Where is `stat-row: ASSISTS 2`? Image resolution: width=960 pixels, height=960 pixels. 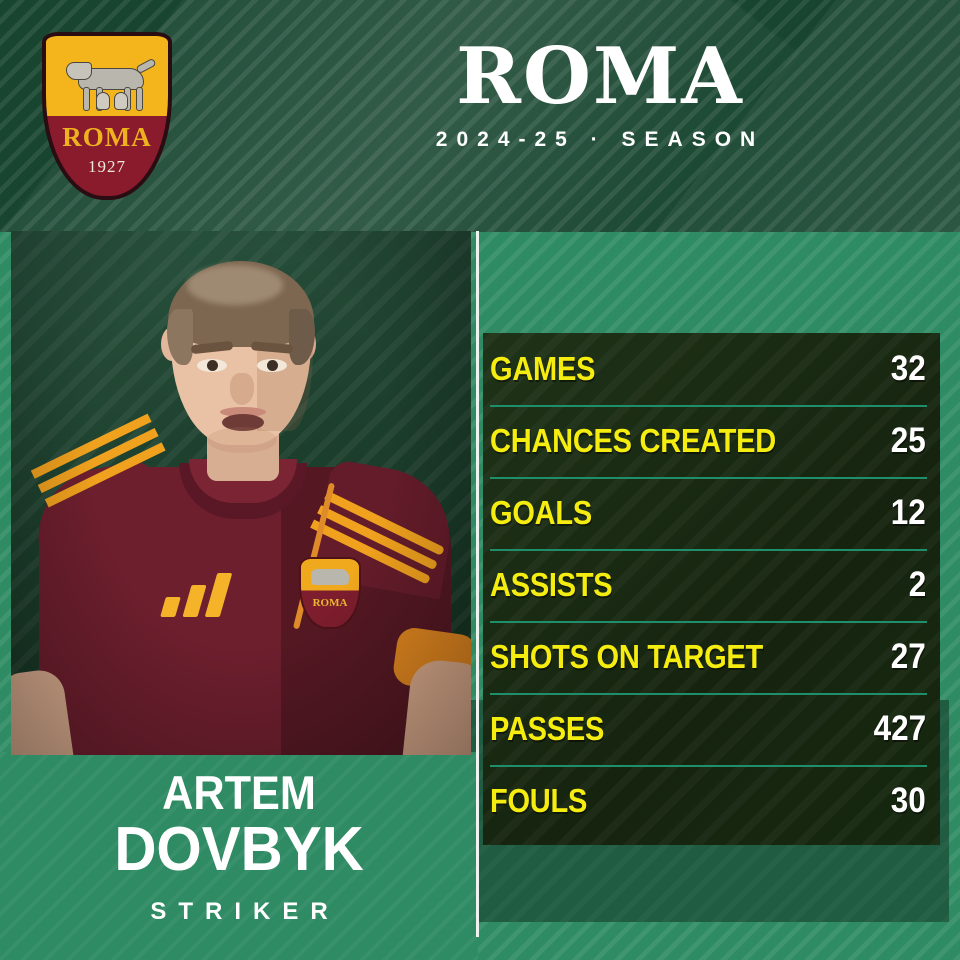 stat-row: ASSISTS 2 is located at coordinates (711, 585).